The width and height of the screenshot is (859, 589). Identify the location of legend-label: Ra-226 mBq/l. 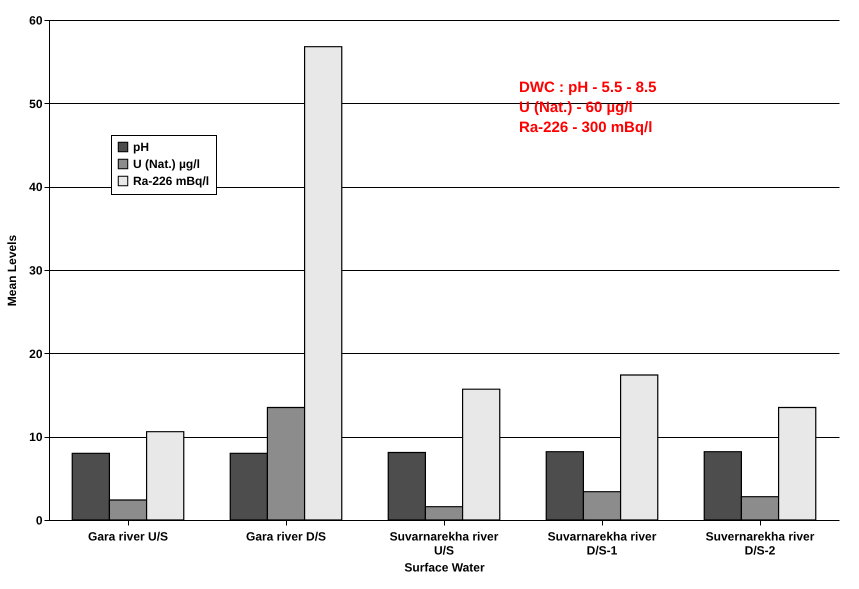
(171, 181).